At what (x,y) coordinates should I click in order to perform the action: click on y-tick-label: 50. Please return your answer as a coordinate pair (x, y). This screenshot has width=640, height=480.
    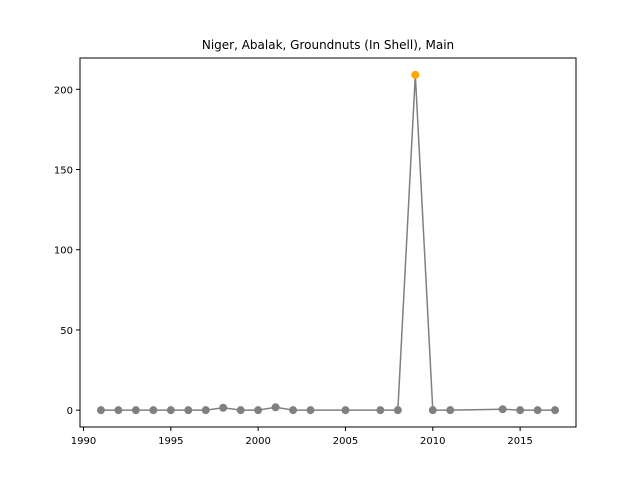
    Looking at the image, I should click on (66, 331).